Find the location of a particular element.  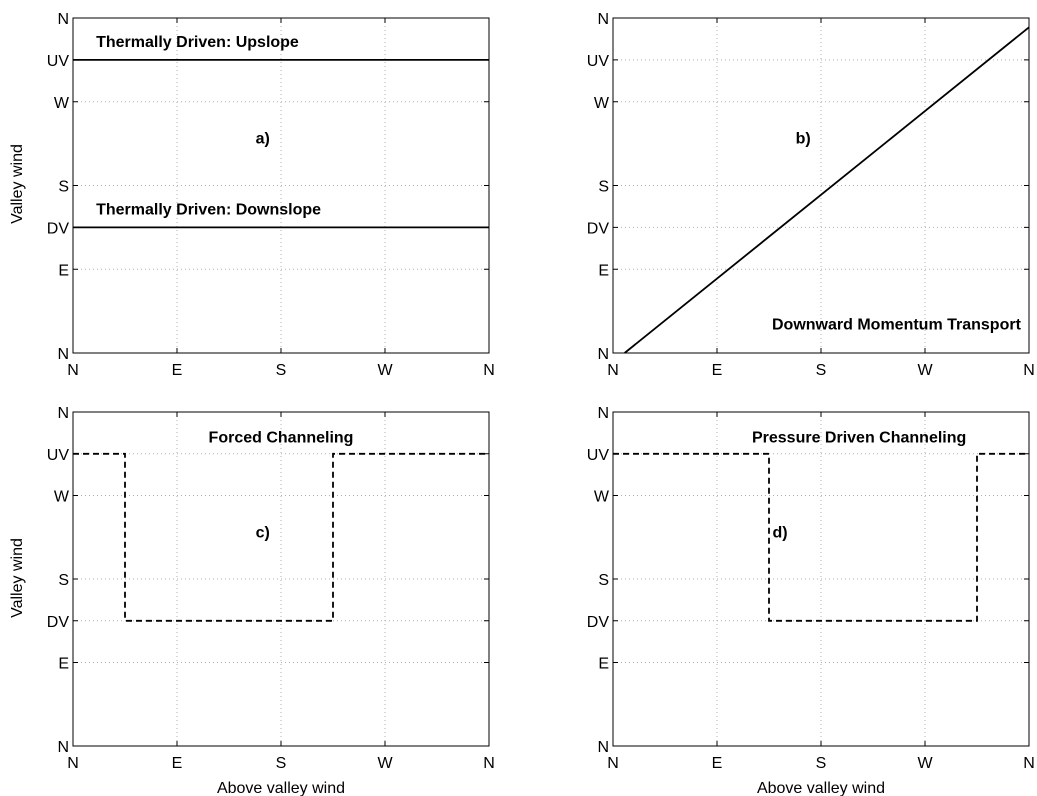

panel-label: a) is located at coordinates (263, 139).